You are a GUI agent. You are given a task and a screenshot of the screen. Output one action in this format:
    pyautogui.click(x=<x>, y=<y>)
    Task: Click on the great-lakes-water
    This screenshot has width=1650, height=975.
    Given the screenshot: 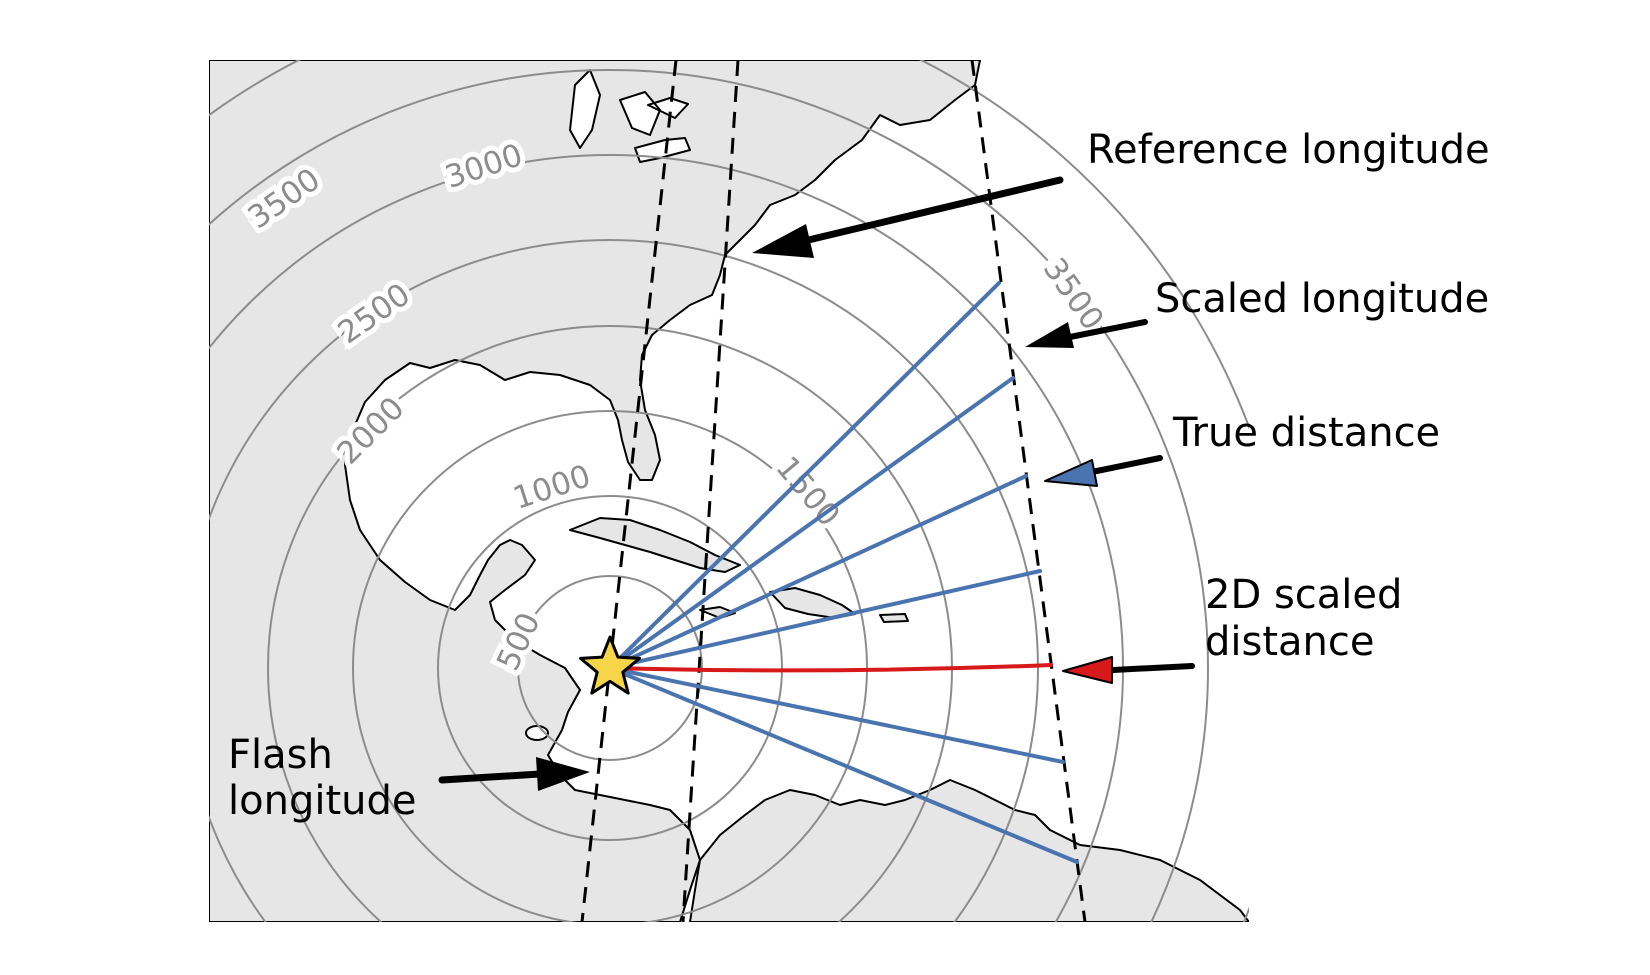 What is the action you would take?
    pyautogui.click(x=630, y=116)
    